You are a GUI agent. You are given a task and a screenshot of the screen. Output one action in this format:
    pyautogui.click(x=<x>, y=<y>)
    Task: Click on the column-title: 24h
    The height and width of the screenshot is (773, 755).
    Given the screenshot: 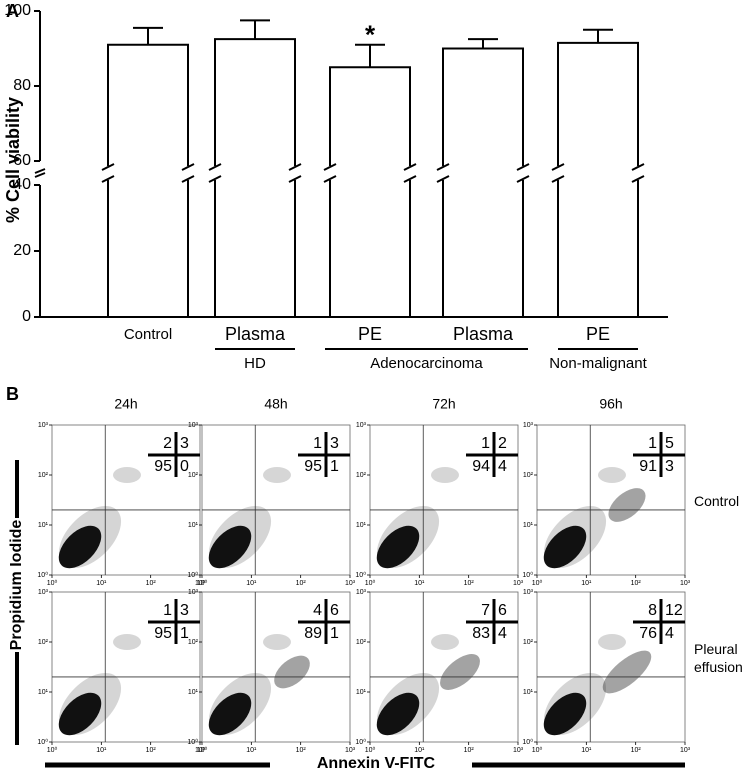 What is the action you would take?
    pyautogui.click(x=125, y=404)
    